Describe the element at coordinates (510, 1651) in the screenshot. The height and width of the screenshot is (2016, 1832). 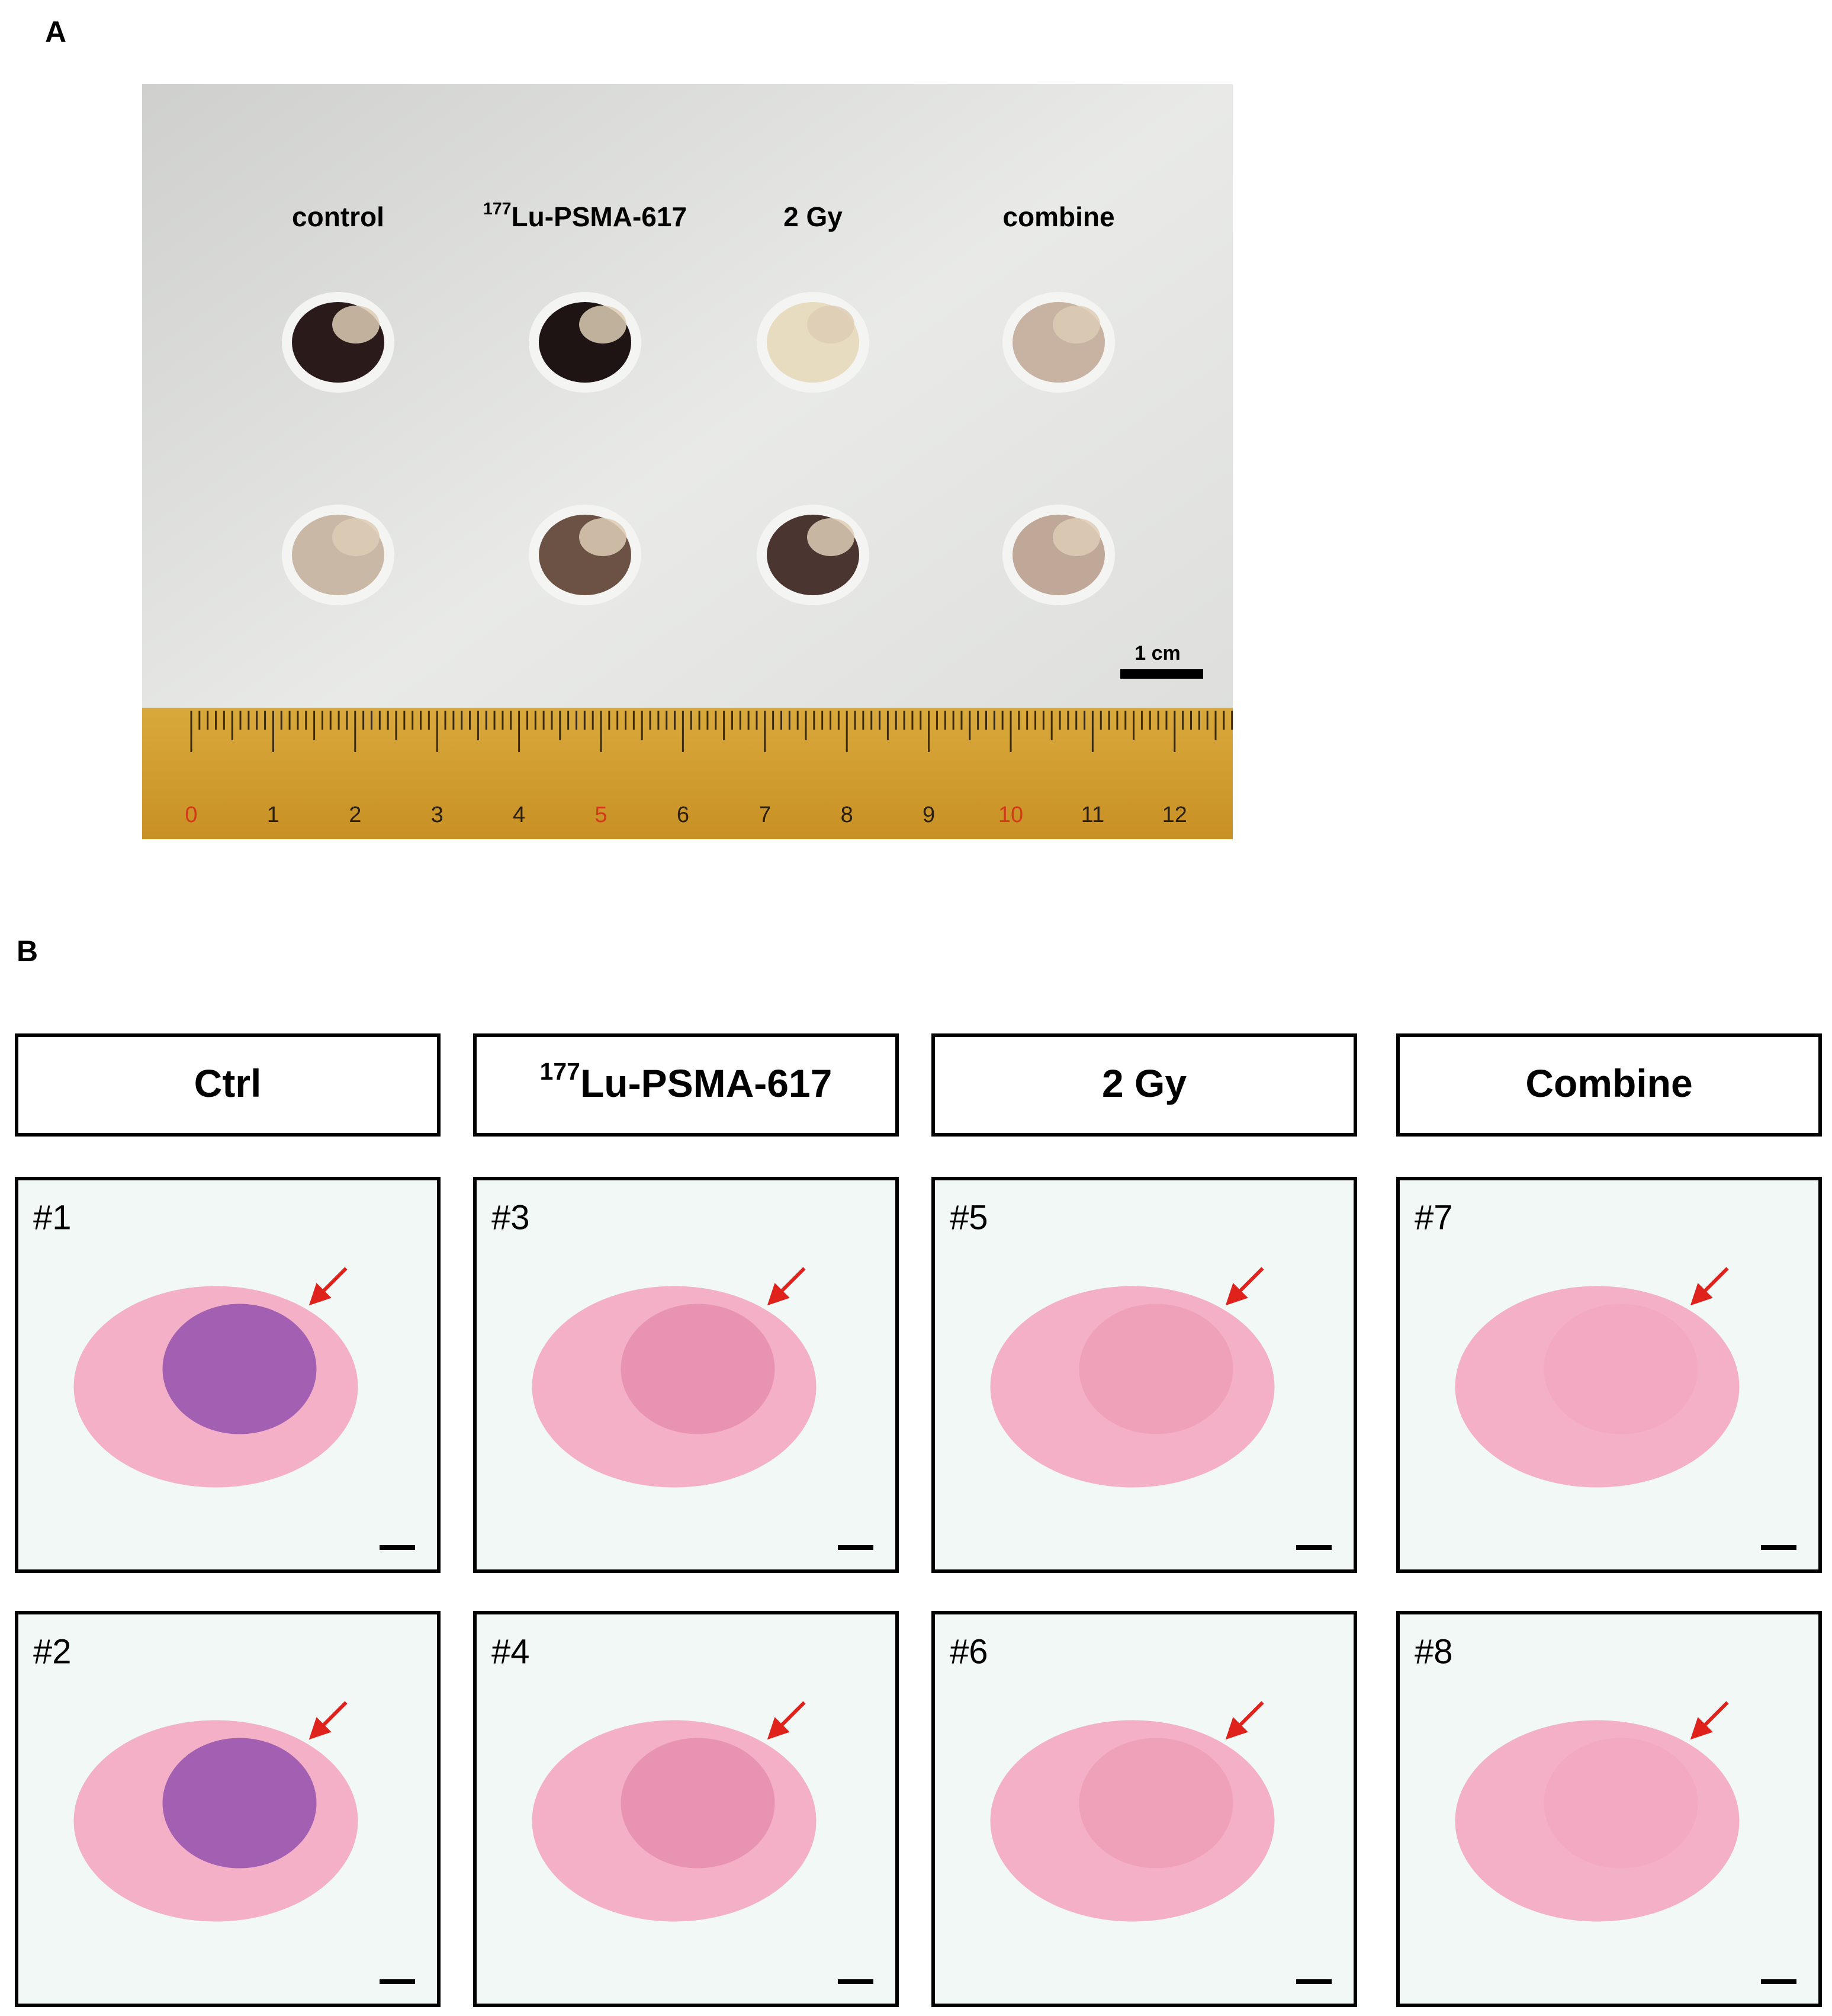
I see `sample-label: #4` at that location.